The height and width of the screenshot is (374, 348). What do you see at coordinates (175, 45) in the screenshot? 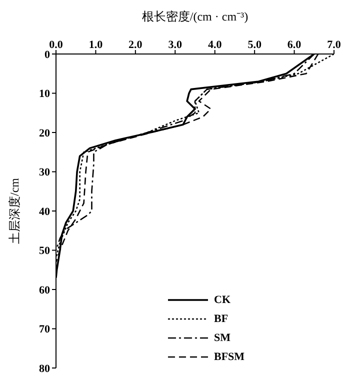
I see `x-tick-label: 3.0` at bounding box center [175, 45].